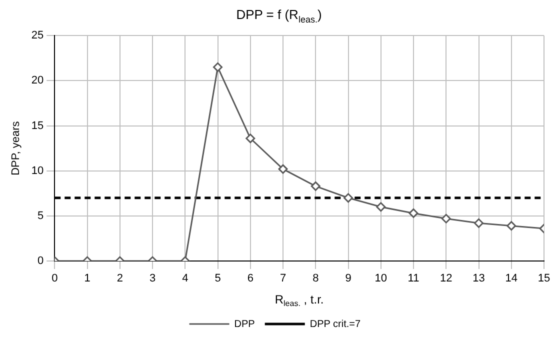 This screenshot has height=339, width=558. I want to click on x-tick-label: 3, so click(152, 278).